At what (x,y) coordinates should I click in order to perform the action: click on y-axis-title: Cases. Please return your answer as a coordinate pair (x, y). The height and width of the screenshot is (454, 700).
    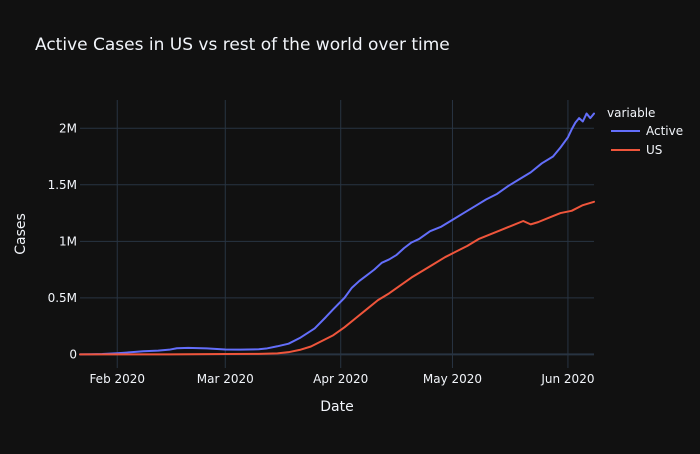
    Looking at the image, I should click on (21, 234).